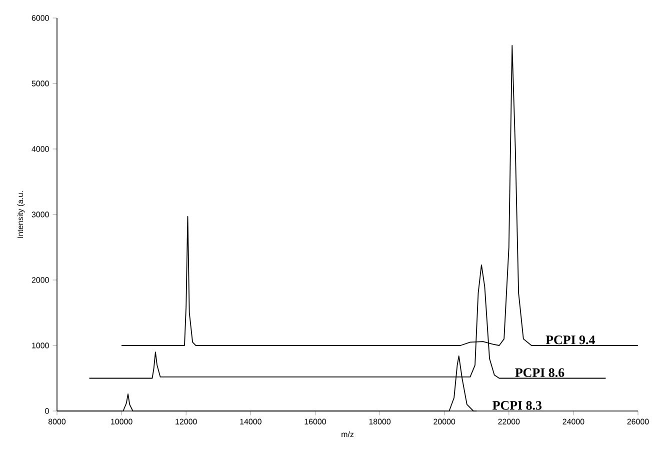  Describe the element at coordinates (570, 340) in the screenshot. I see `series-label: PCPI 9.4` at that location.